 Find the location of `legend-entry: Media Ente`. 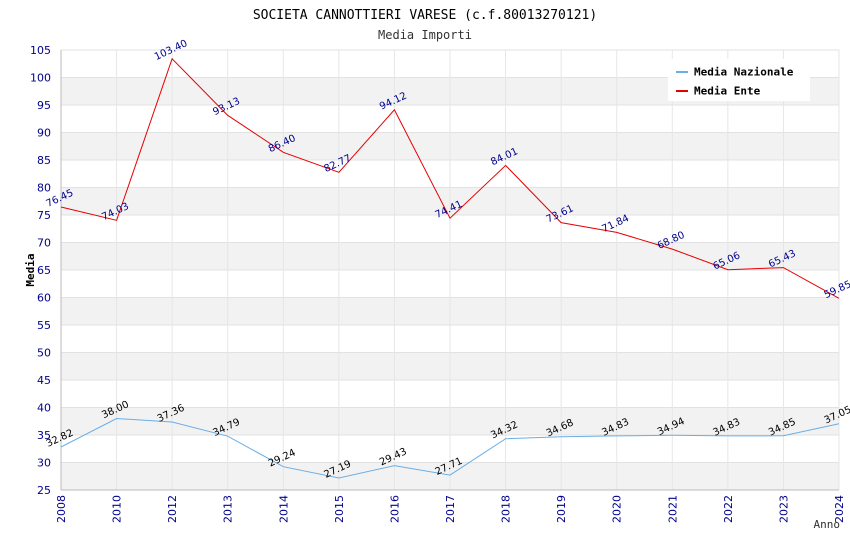

legend-entry: Media Ente is located at coordinates (727, 91).